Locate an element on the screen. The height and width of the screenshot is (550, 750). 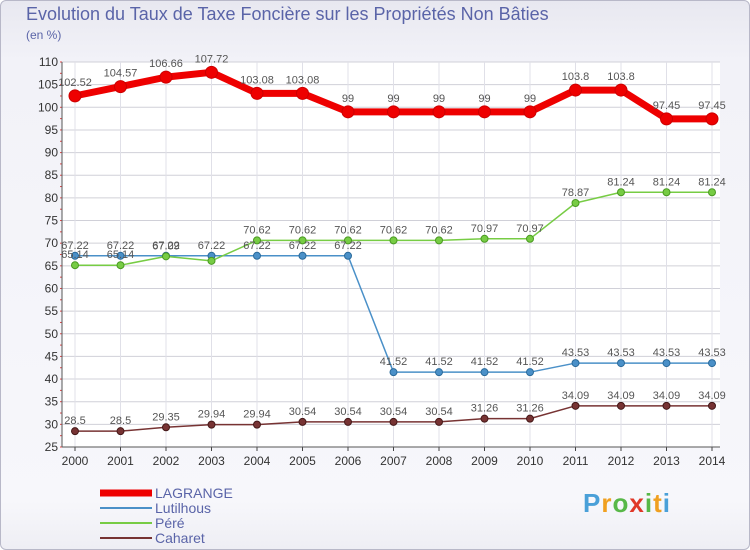
data-label-caharet: 31.26 is located at coordinates (530, 409).